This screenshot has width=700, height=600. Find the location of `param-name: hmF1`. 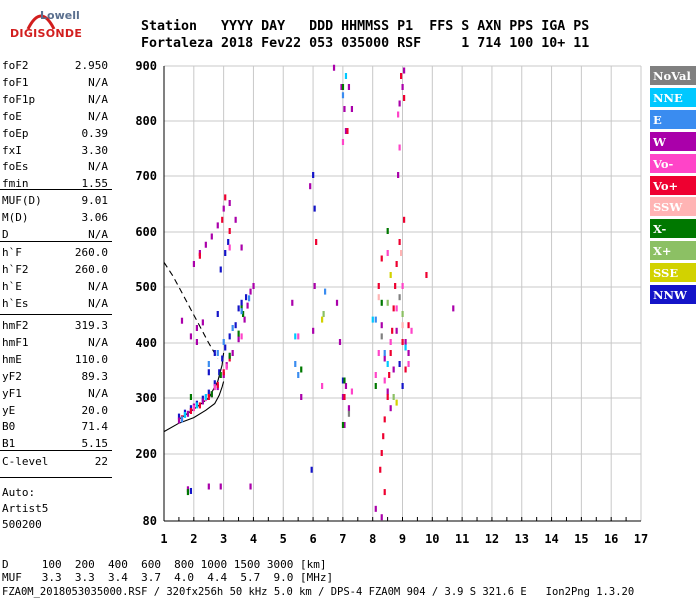

param-name: hmF1 is located at coordinates (15, 342).